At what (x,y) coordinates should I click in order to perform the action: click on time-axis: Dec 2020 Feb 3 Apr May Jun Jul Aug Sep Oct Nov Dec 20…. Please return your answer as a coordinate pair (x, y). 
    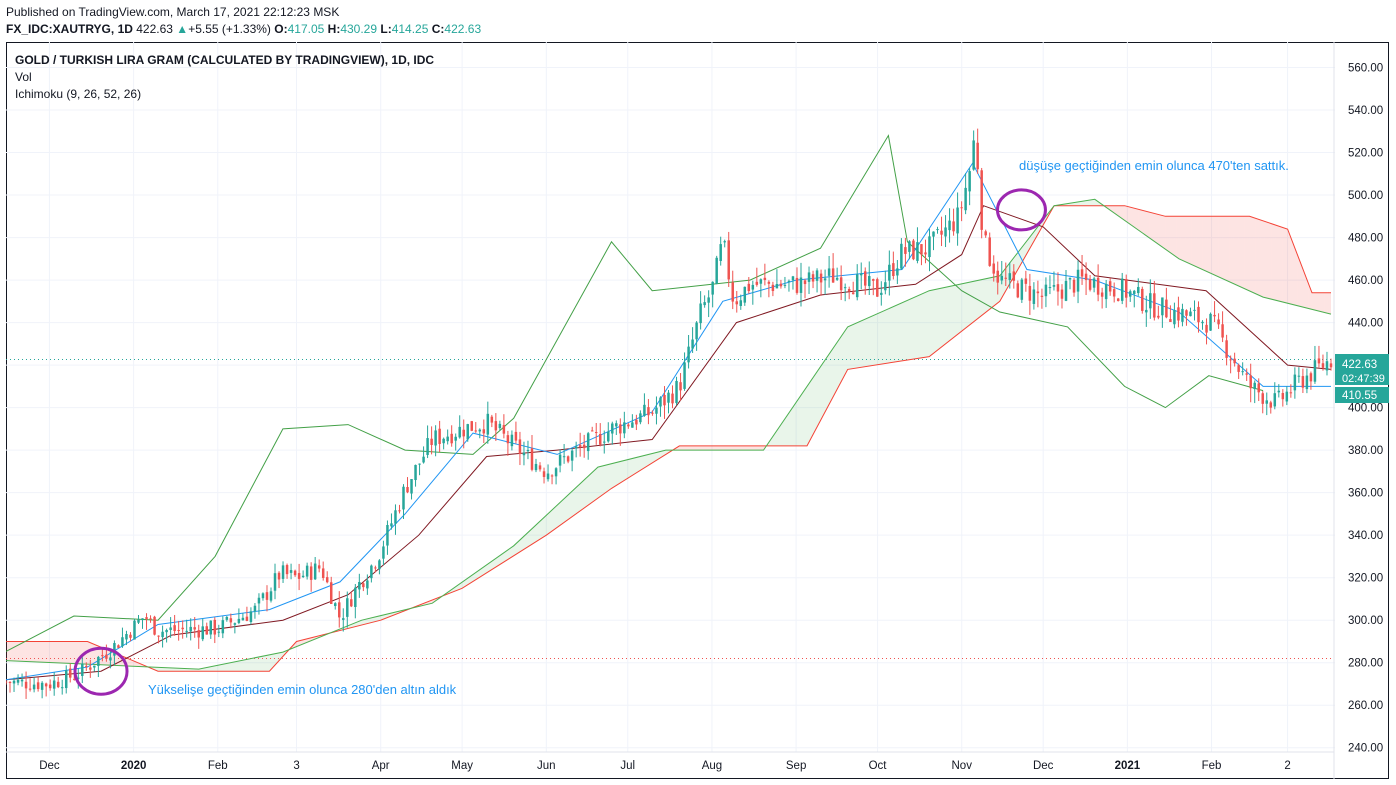
    Looking at the image, I should click on (670, 761).